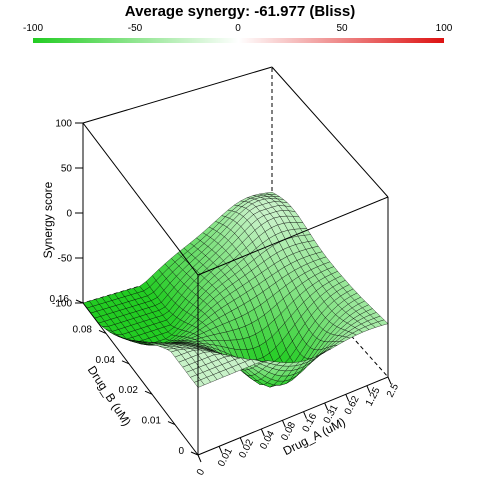 Image resolution: width=480 pixels, height=480 pixels. Describe the element at coordinates (238, 40) in the screenshot. I see `color-scale-bar` at that location.